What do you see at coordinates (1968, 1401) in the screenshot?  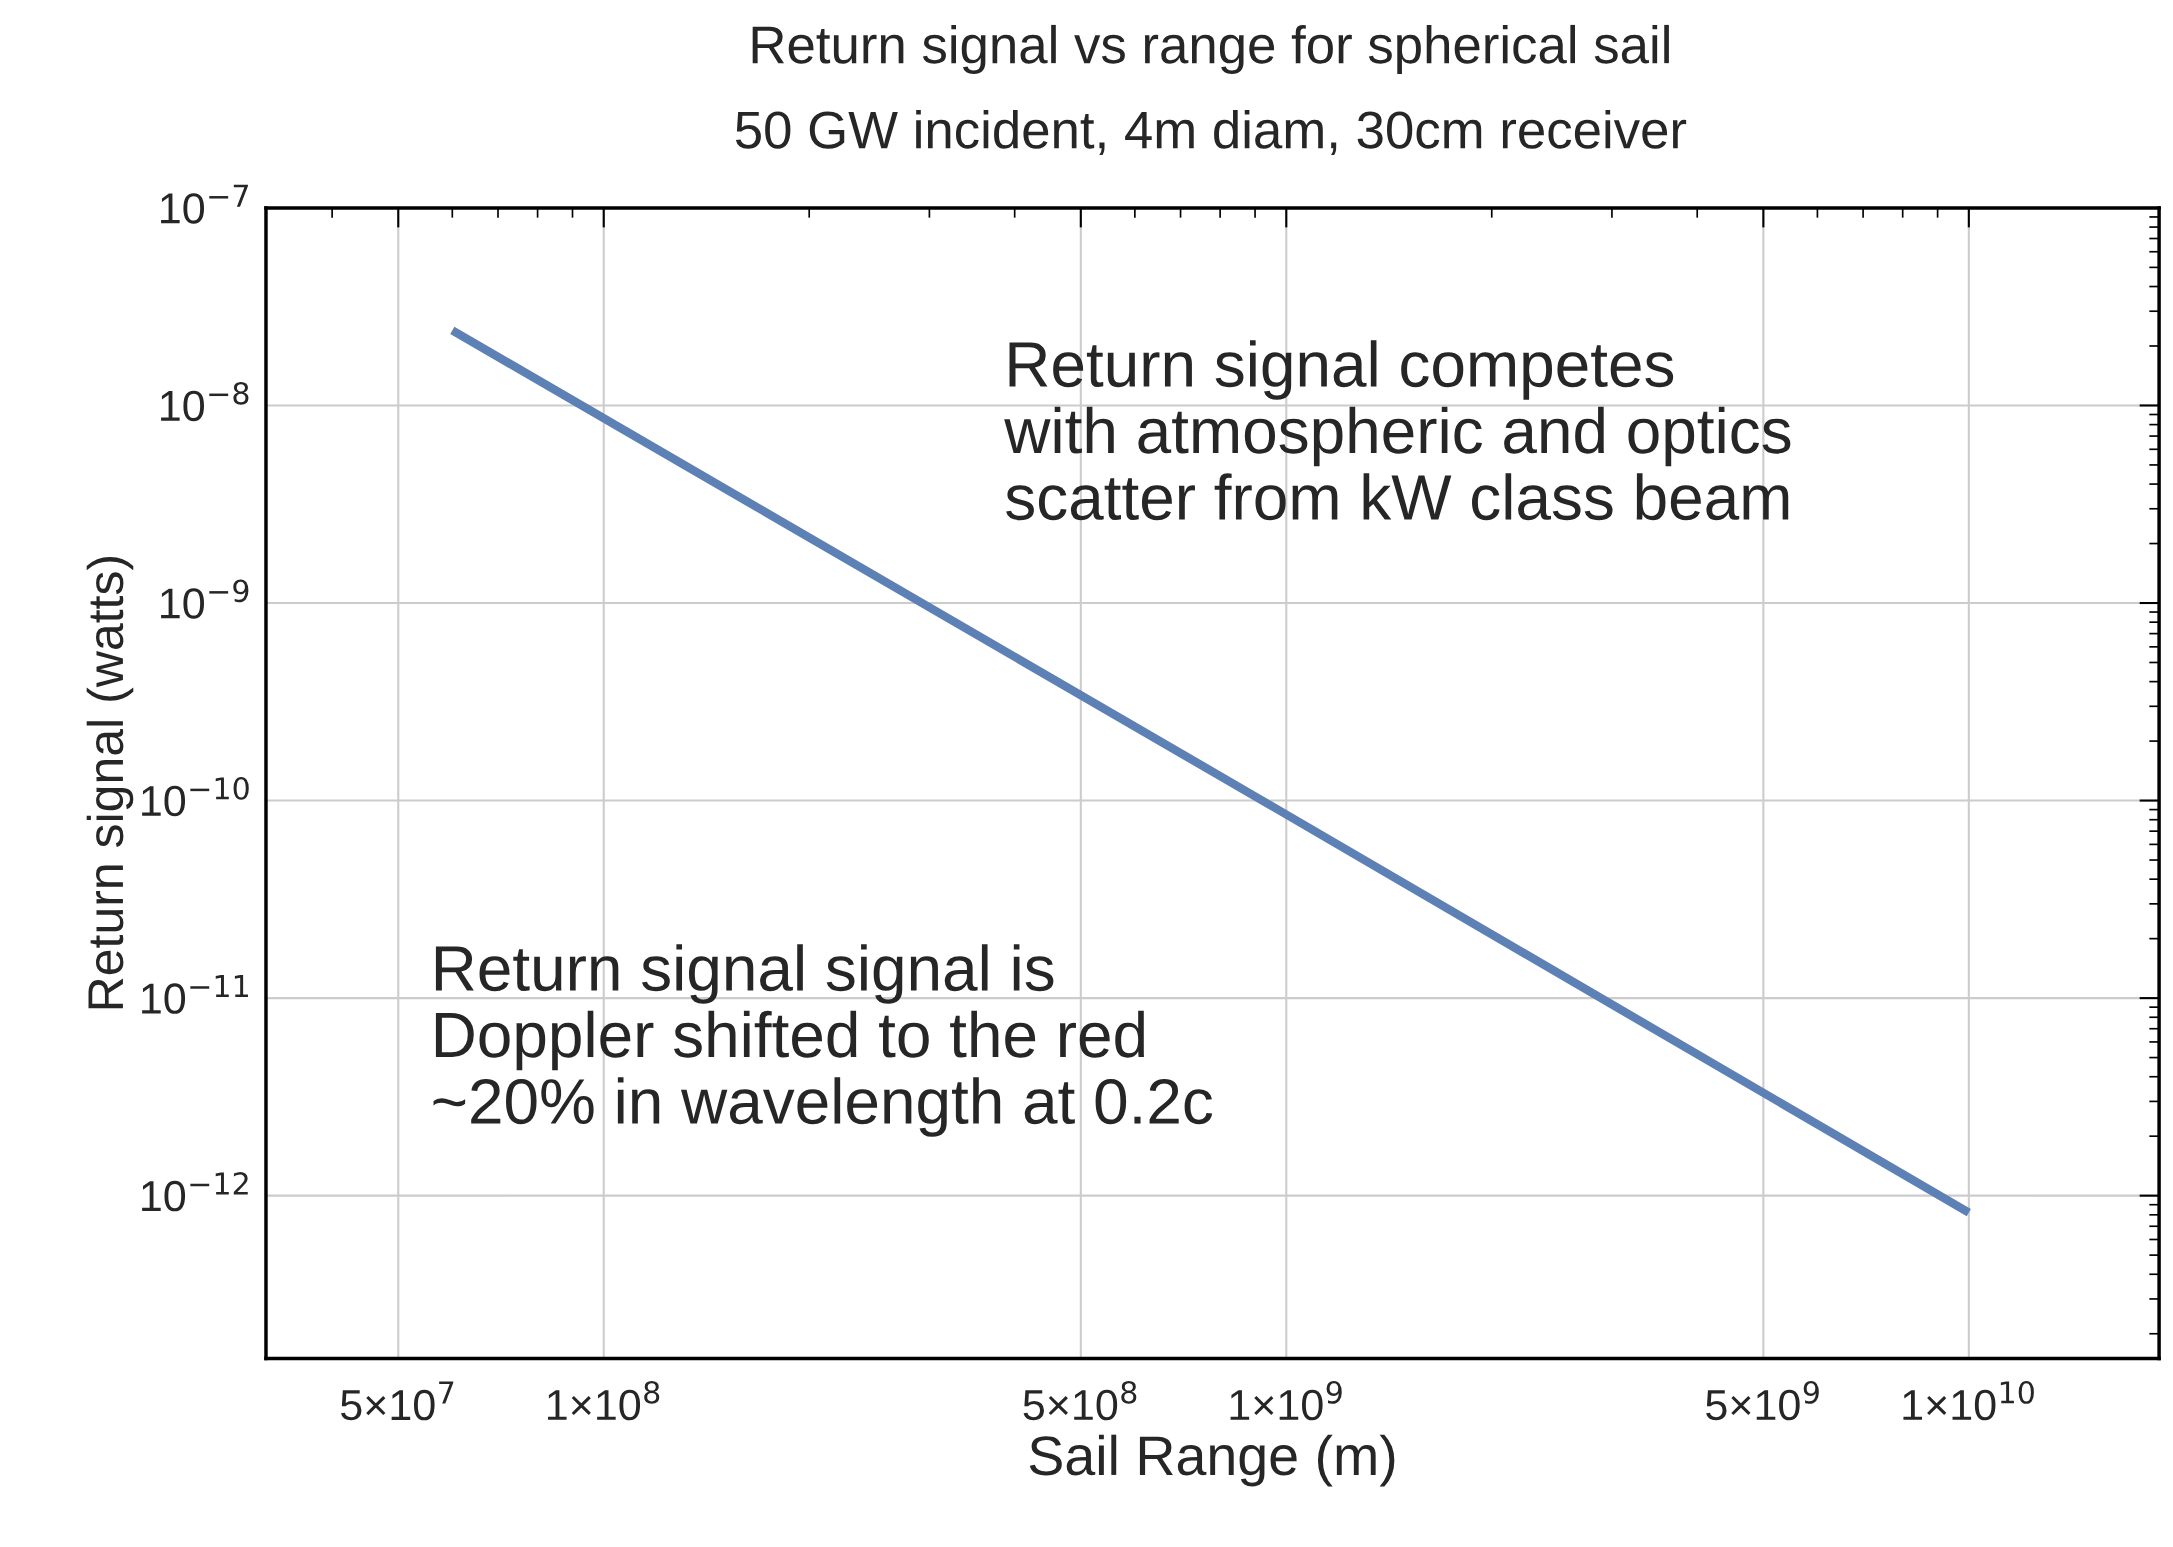 I see `x-tick-label: 1×10$^{10}$` at bounding box center [1968, 1401].